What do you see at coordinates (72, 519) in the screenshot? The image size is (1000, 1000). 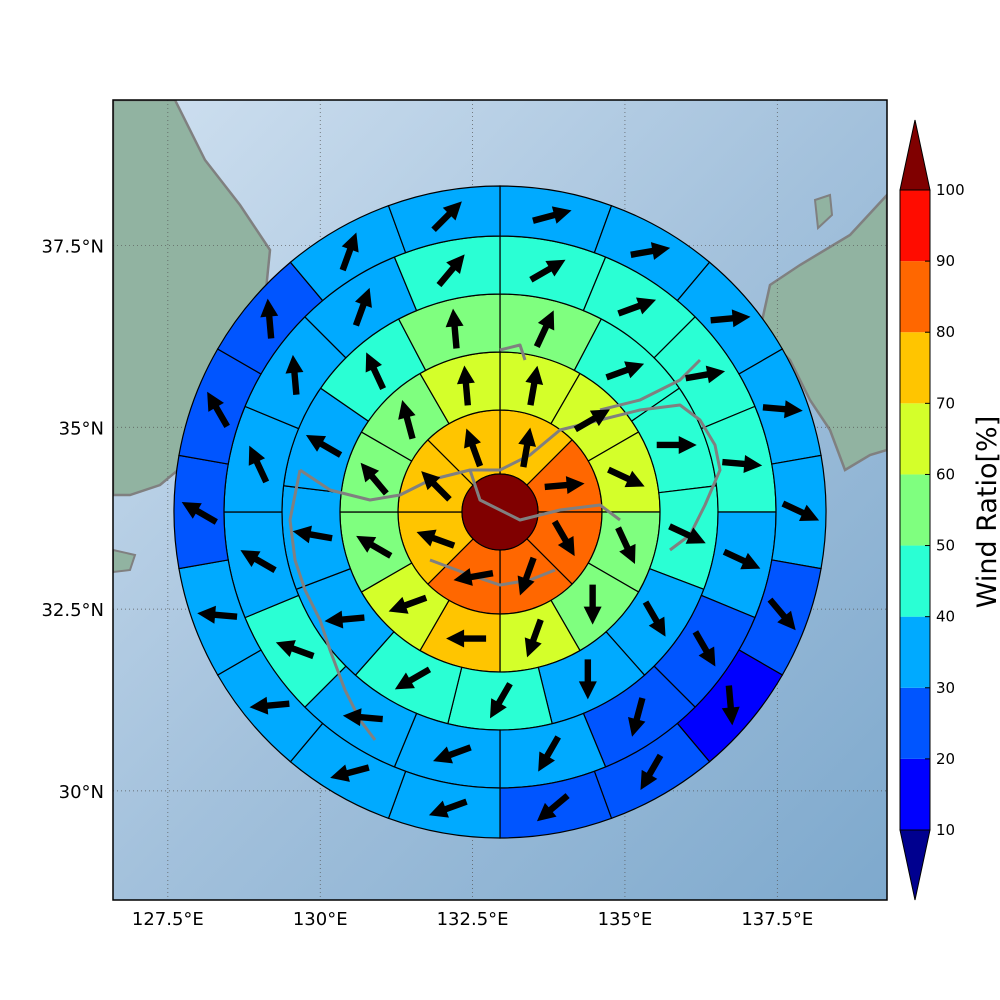 I see `y-axis-ticks: 30°N 32.5°N 35°N 37.5°N` at bounding box center [72, 519].